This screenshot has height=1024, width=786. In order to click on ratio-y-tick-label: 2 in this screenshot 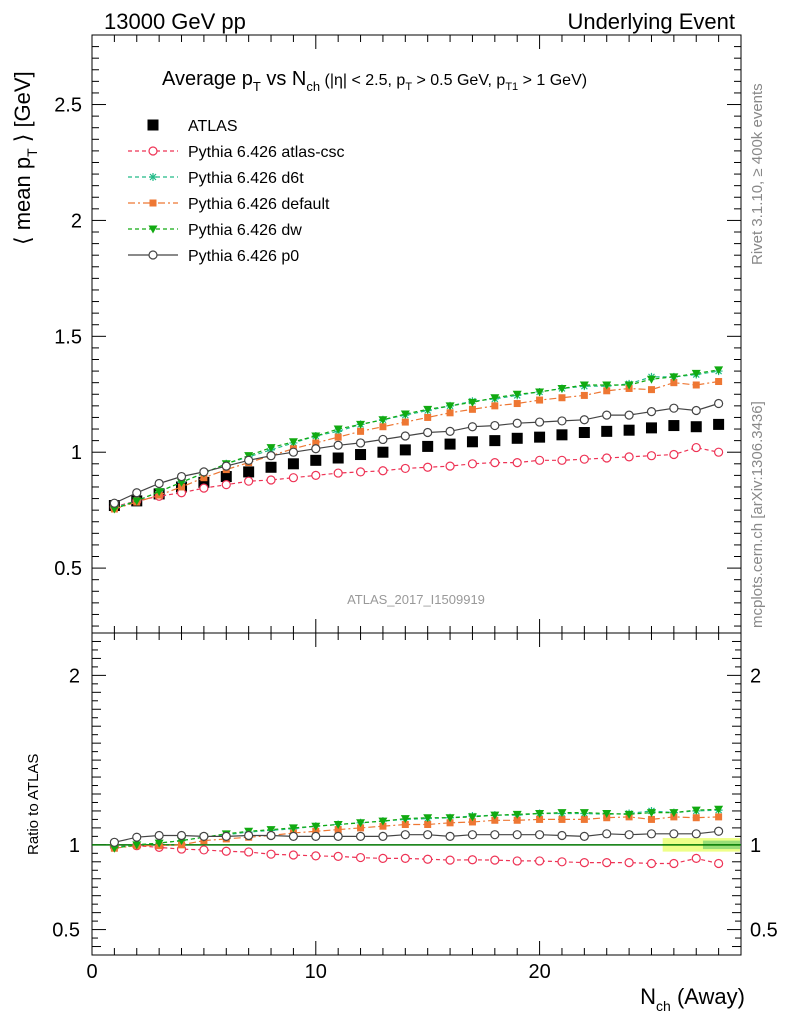, I will do `click(74, 676)`.